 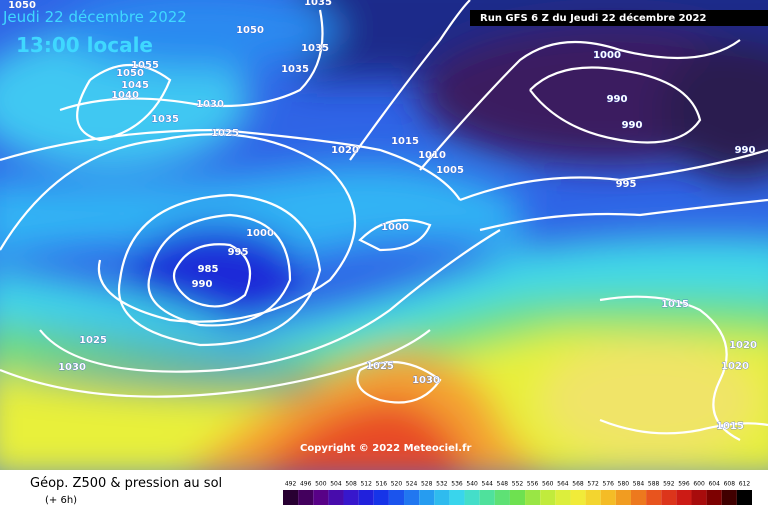 I want to click on isobar-label: 995, so click(x=626, y=184).